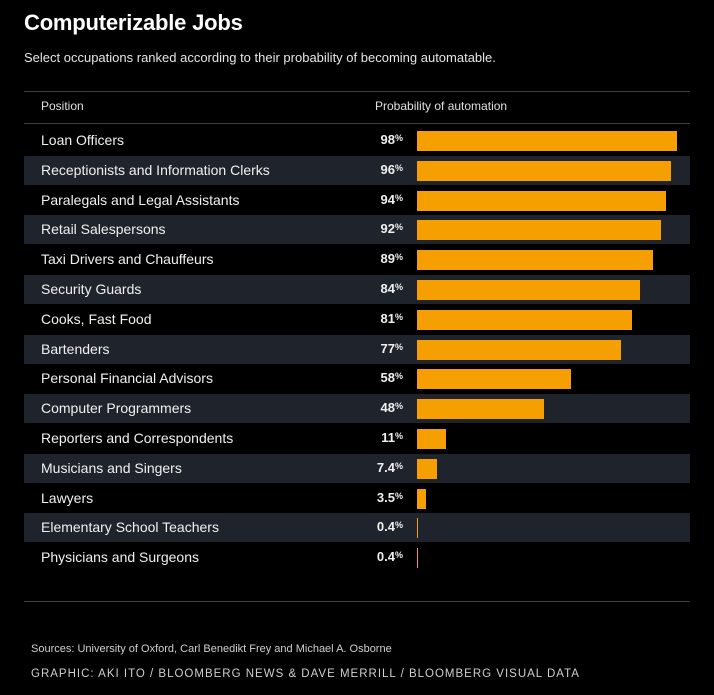 The width and height of the screenshot is (714, 695). I want to click on category-label: Lawyers, so click(67, 497).